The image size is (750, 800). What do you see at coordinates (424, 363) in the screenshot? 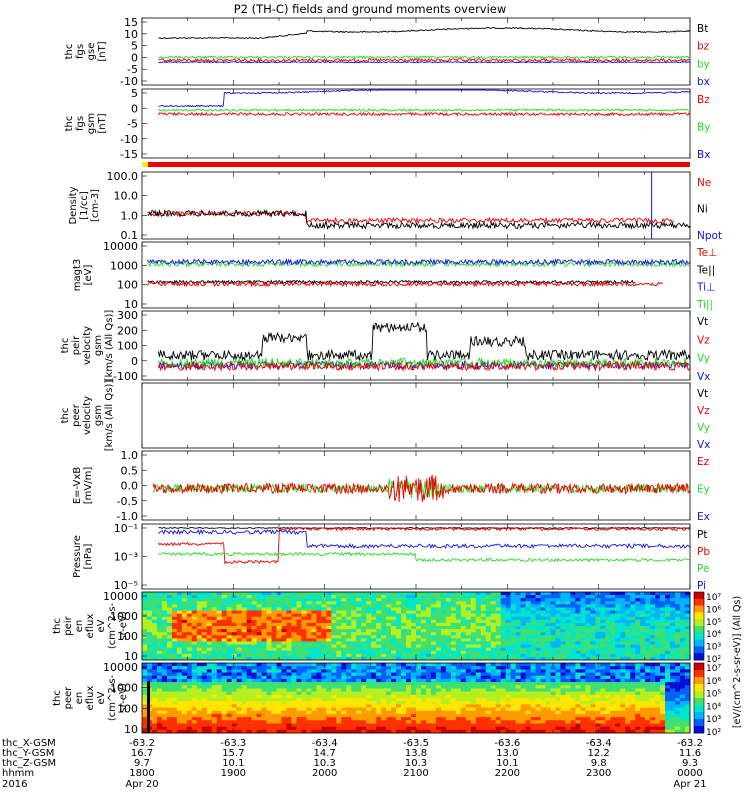
I see `trace-Vy` at bounding box center [424, 363].